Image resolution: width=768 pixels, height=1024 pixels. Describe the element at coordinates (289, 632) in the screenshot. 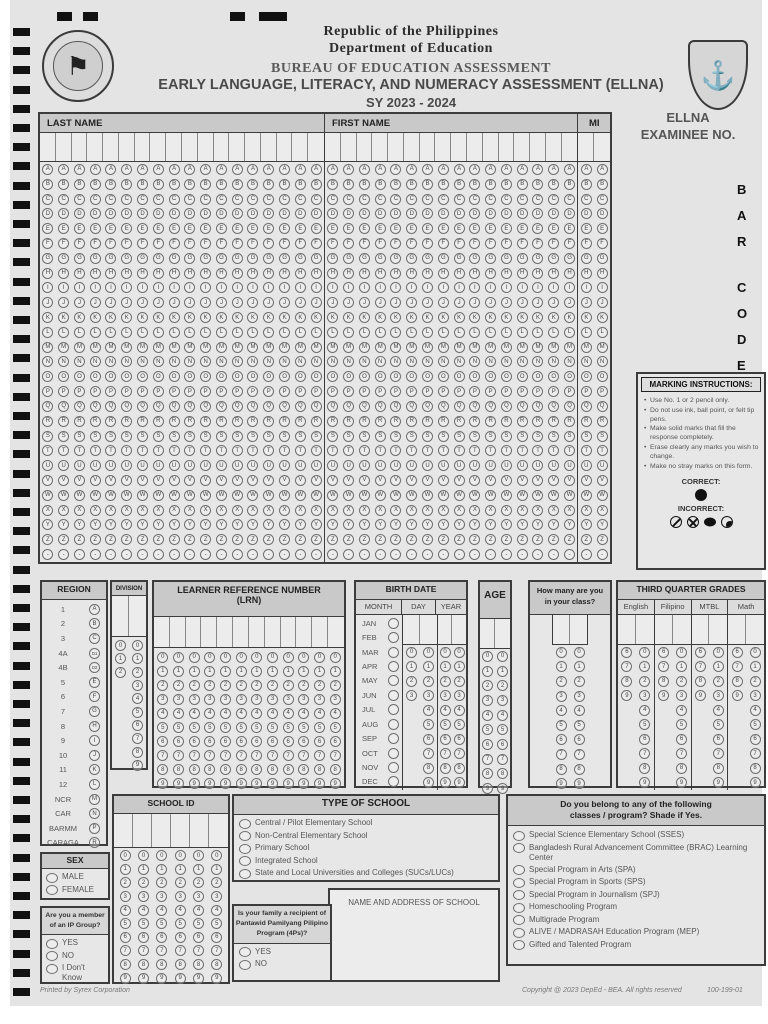

I see `lrn-write-box` at that location.